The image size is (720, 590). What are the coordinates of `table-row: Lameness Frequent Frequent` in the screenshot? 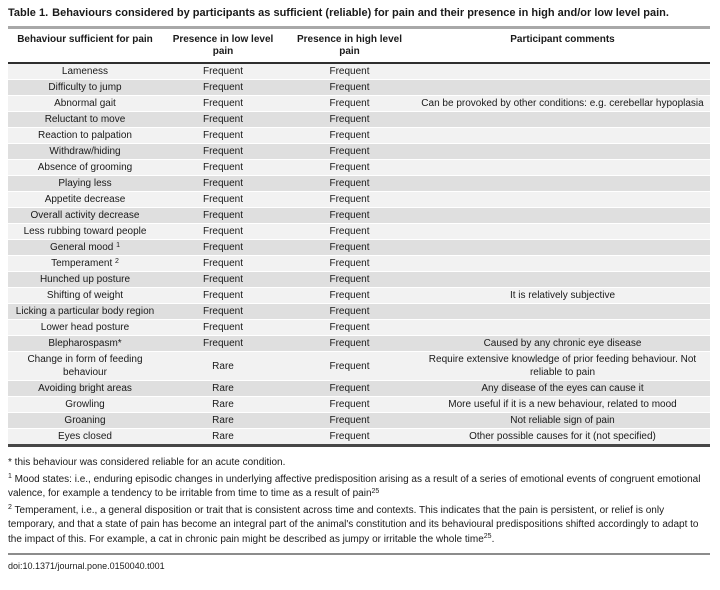 It's located at (359, 71).